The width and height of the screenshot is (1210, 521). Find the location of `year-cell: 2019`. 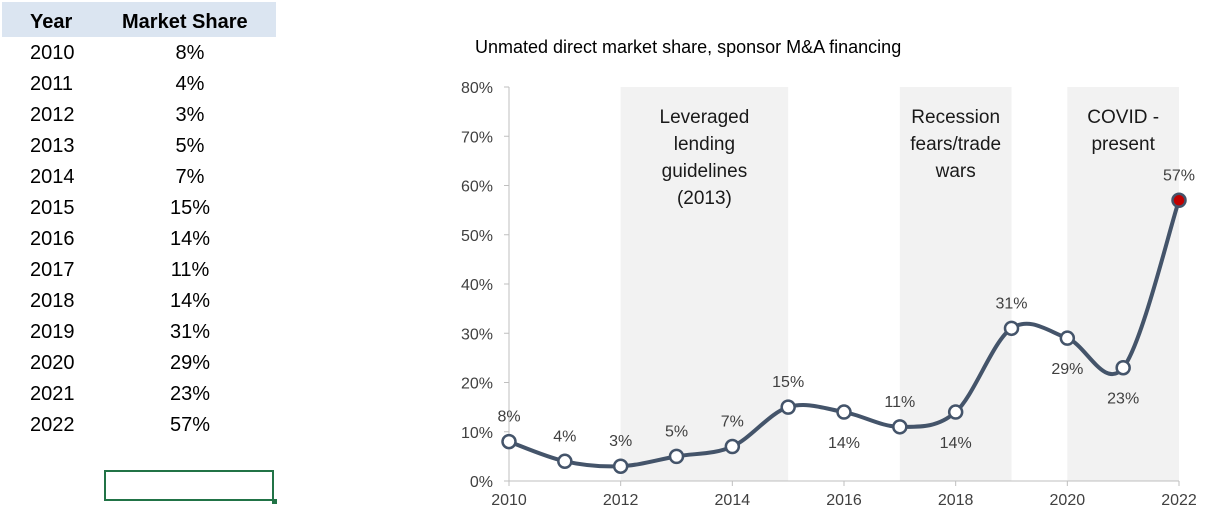

year-cell: 2019 is located at coordinates (52, 332).